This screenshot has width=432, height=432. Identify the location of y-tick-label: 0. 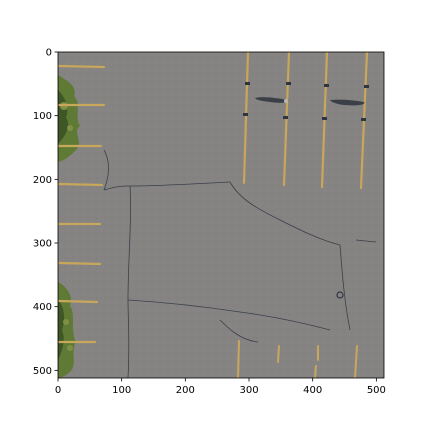
(49, 53).